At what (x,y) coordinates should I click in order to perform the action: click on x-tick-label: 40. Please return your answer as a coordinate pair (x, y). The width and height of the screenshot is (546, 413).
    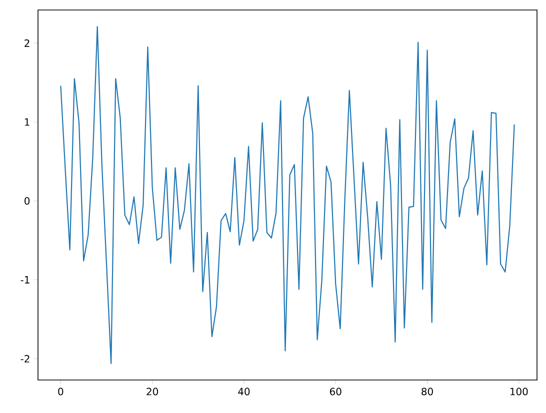
    Looking at the image, I should click on (244, 392).